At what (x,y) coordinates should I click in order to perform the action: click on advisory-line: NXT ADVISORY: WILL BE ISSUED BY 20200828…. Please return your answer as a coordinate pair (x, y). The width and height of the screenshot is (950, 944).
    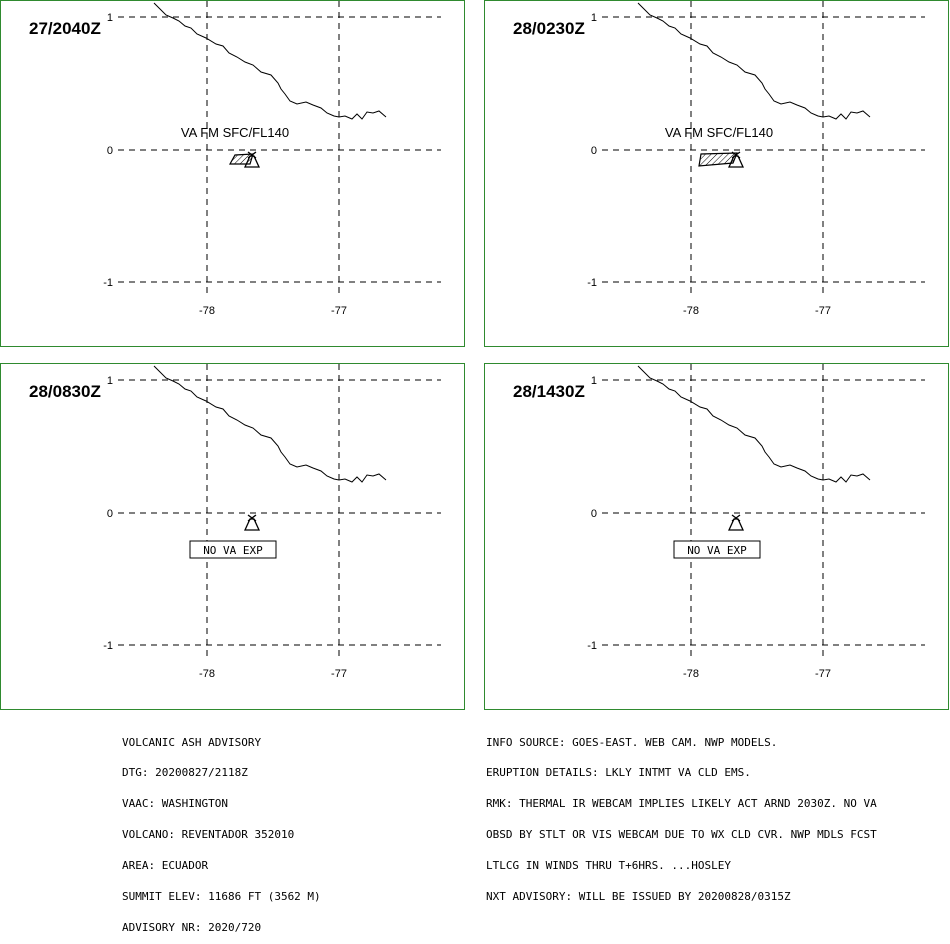
    Looking at the image, I should click on (638, 897).